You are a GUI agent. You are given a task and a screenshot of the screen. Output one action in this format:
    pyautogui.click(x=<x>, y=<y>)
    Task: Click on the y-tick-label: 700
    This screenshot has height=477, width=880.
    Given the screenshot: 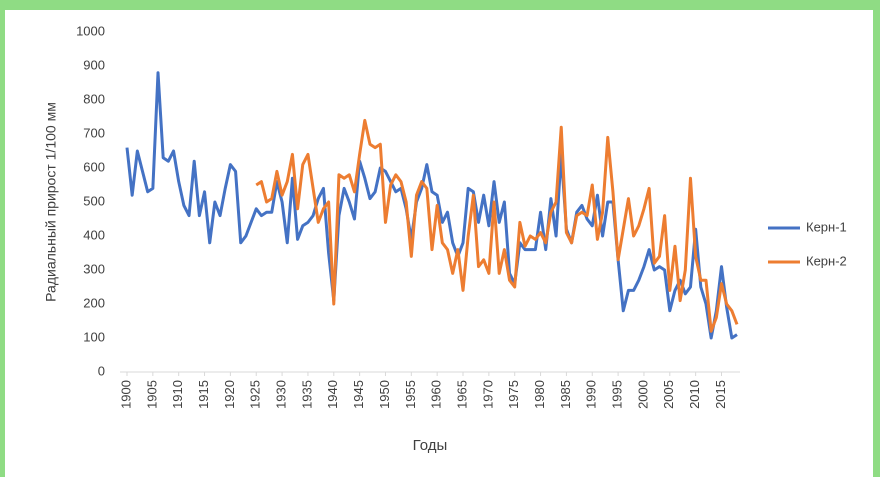 What is the action you would take?
    pyautogui.click(x=94, y=132)
    